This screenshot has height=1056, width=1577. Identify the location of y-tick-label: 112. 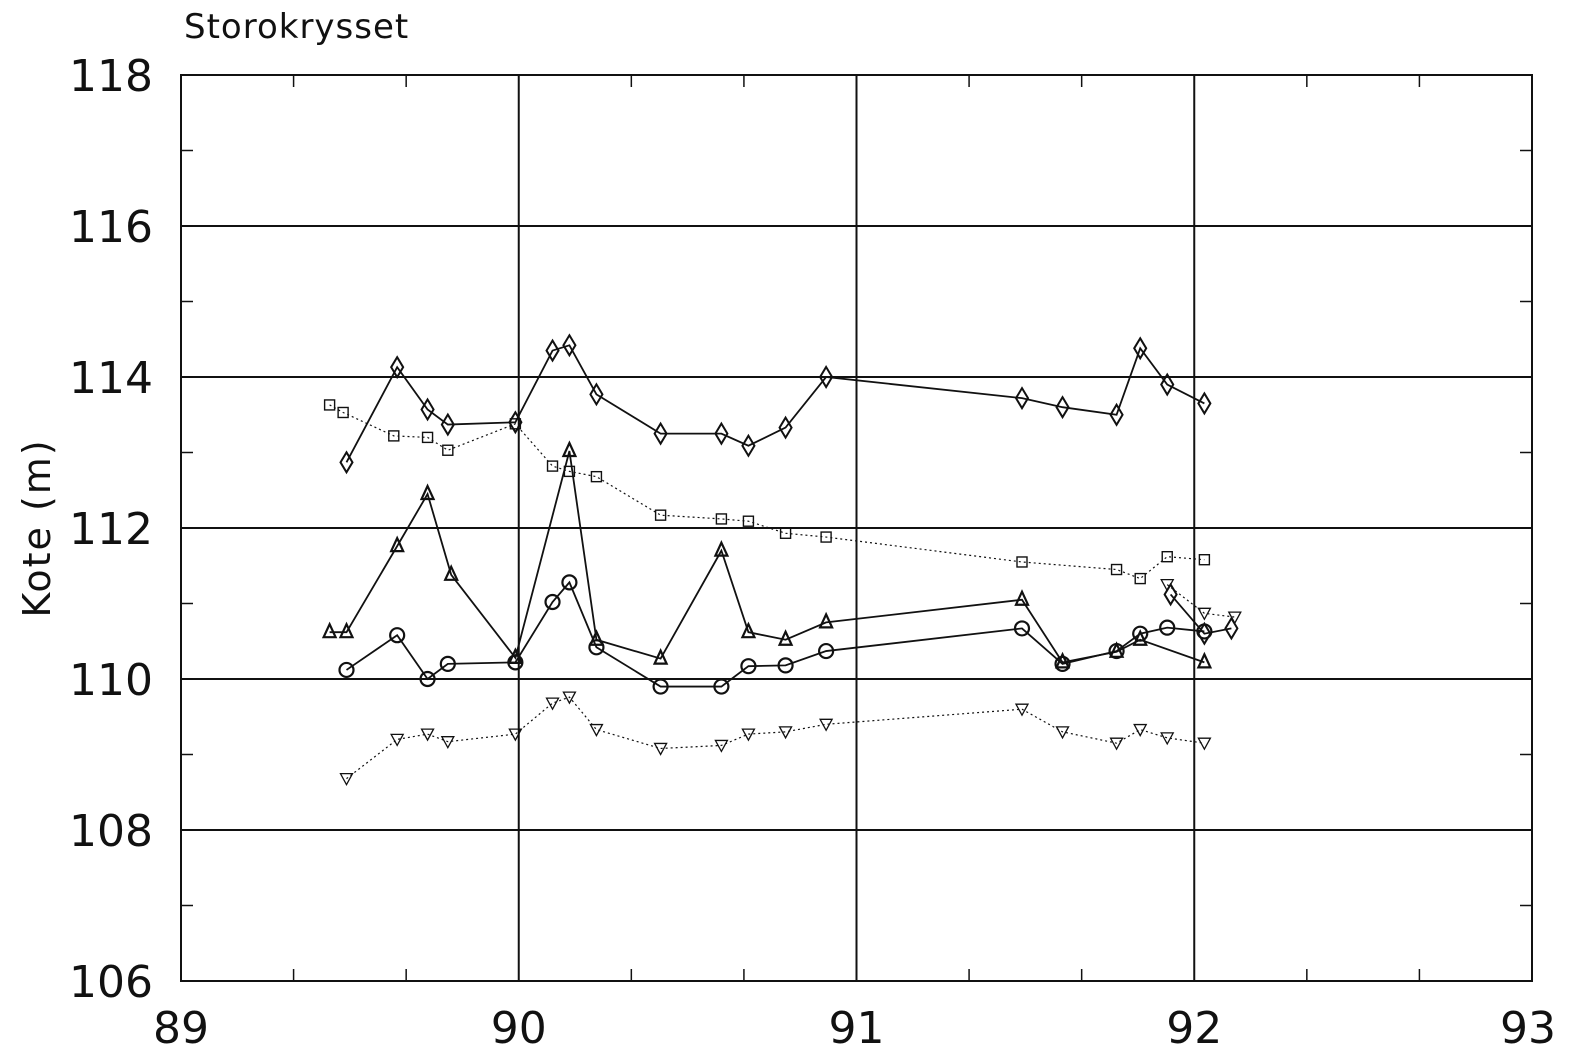
(111, 529).